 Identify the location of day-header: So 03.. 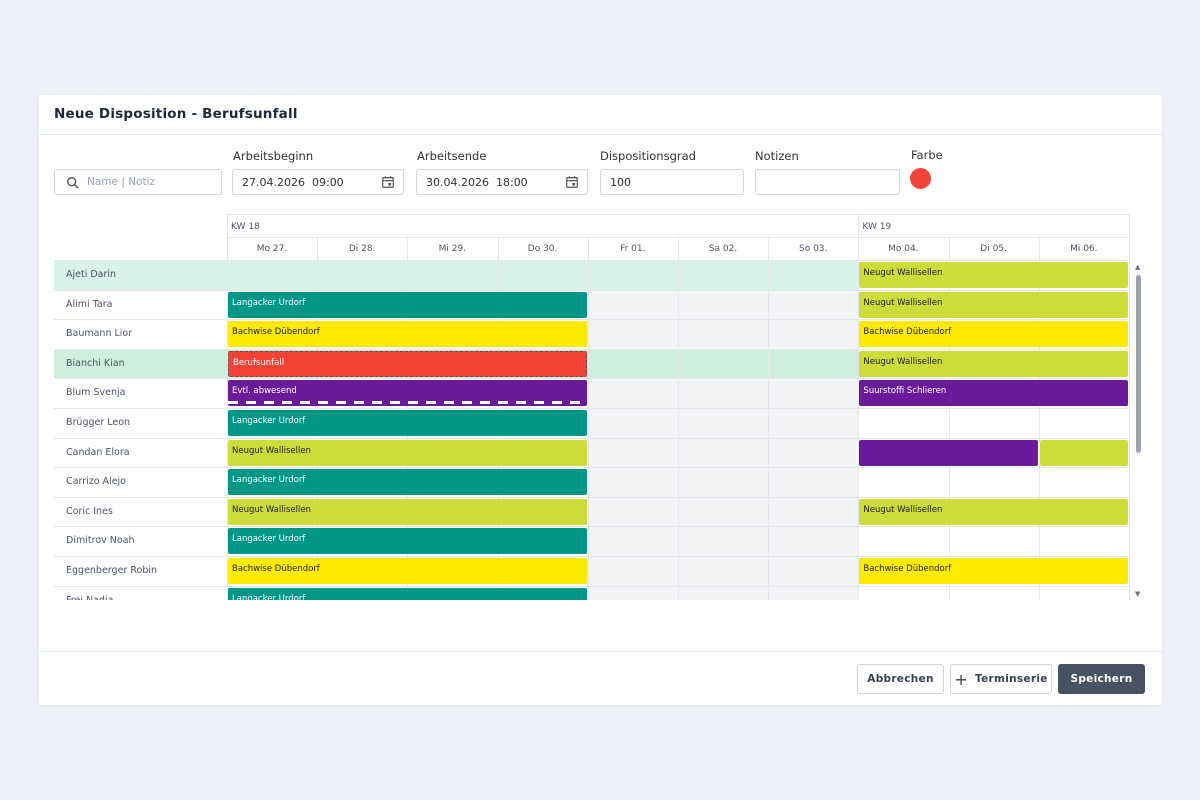
(813, 249).